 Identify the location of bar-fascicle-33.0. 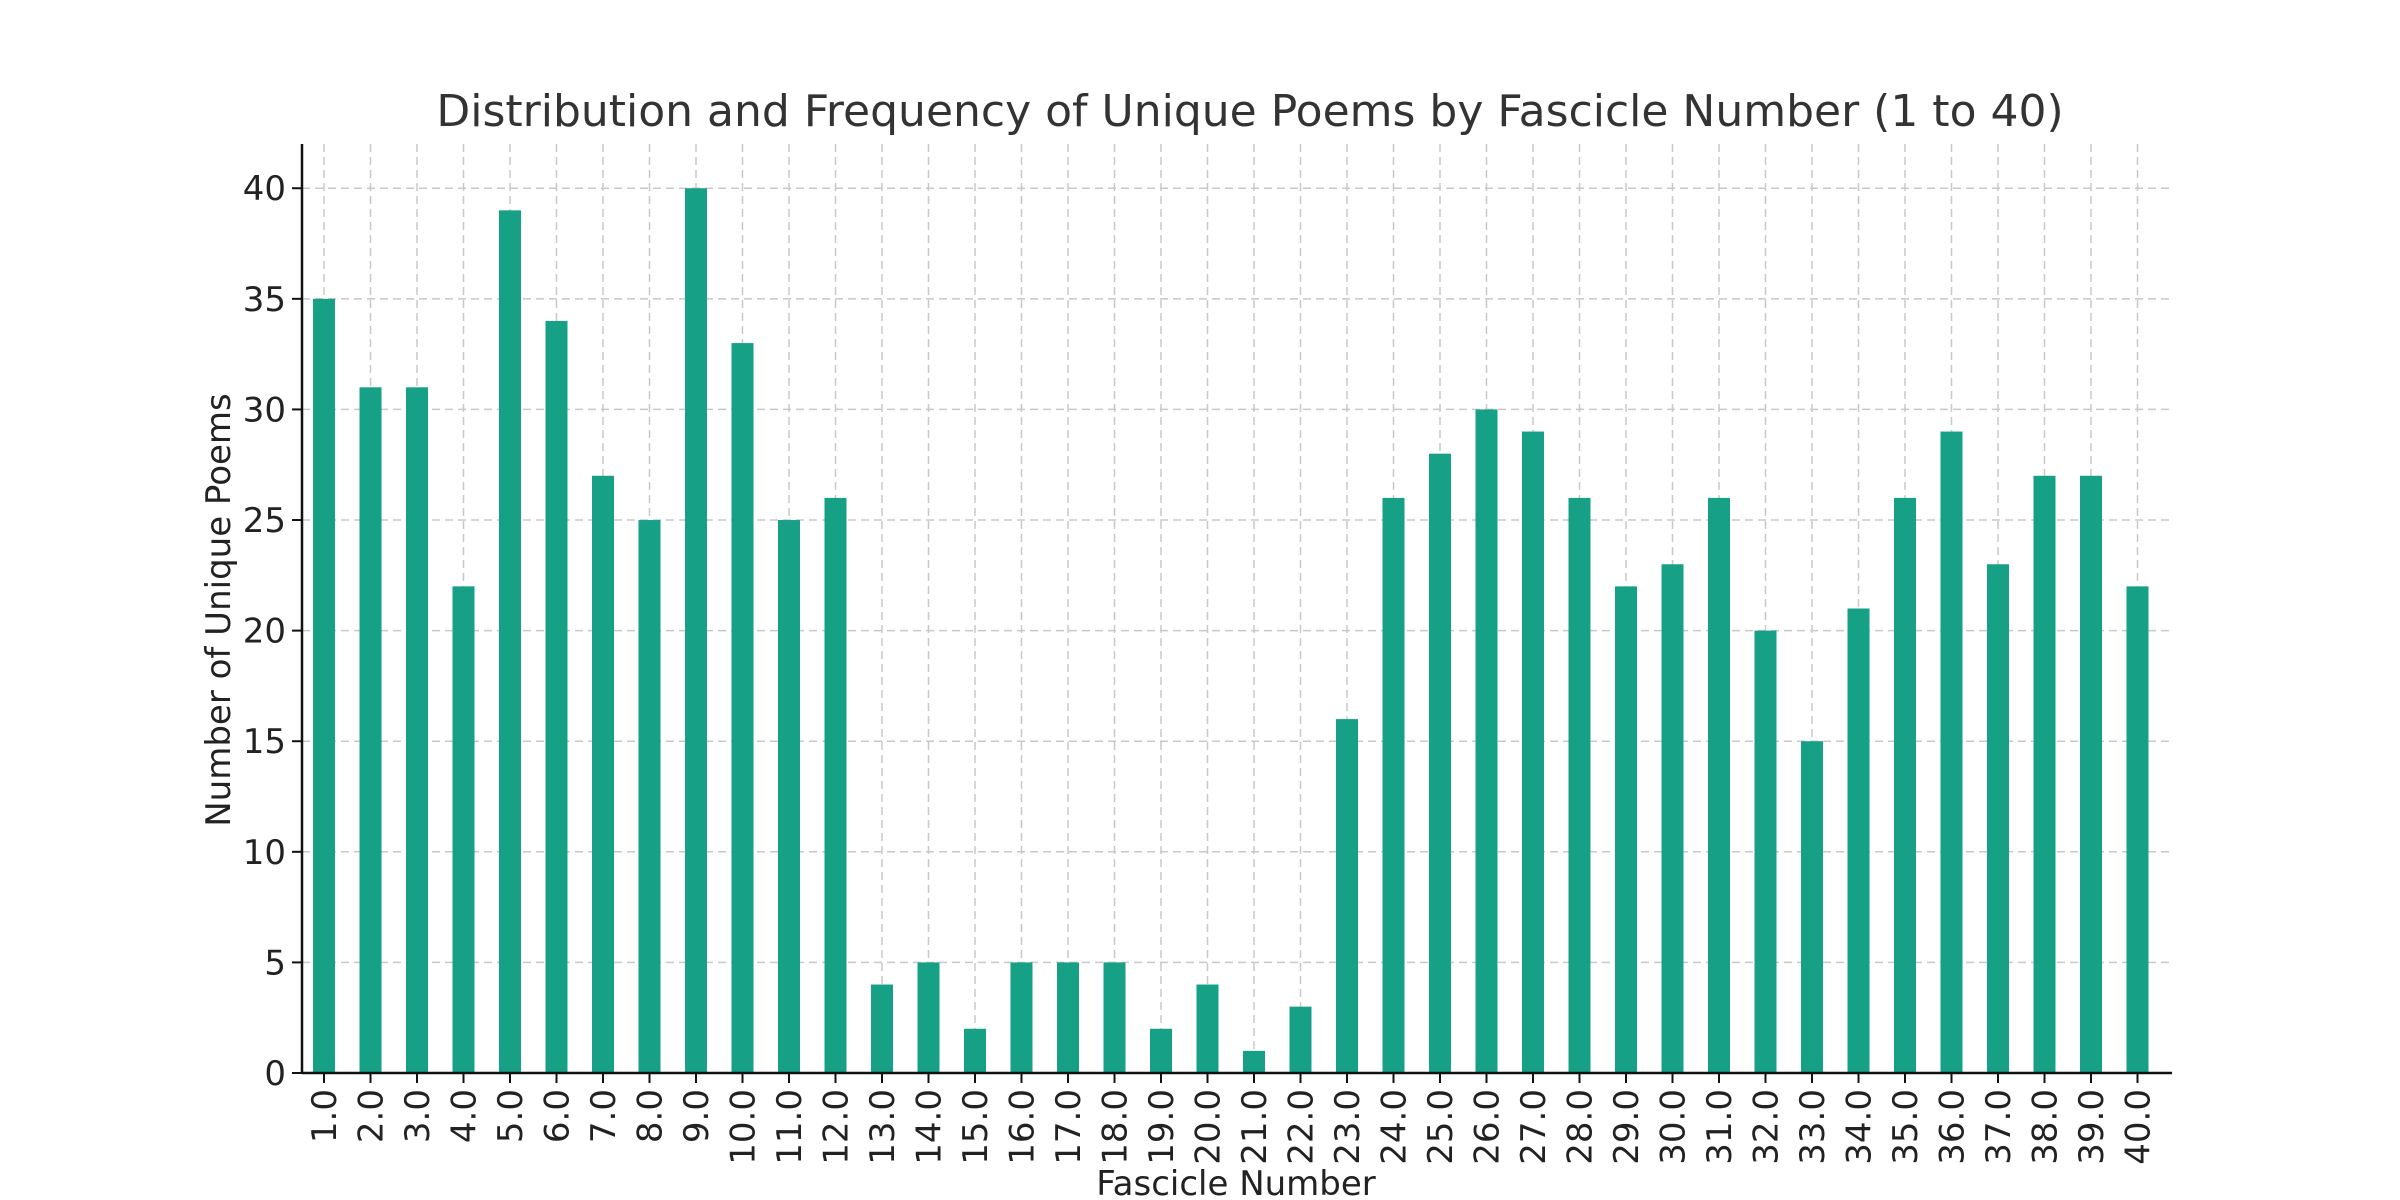
(1812, 907).